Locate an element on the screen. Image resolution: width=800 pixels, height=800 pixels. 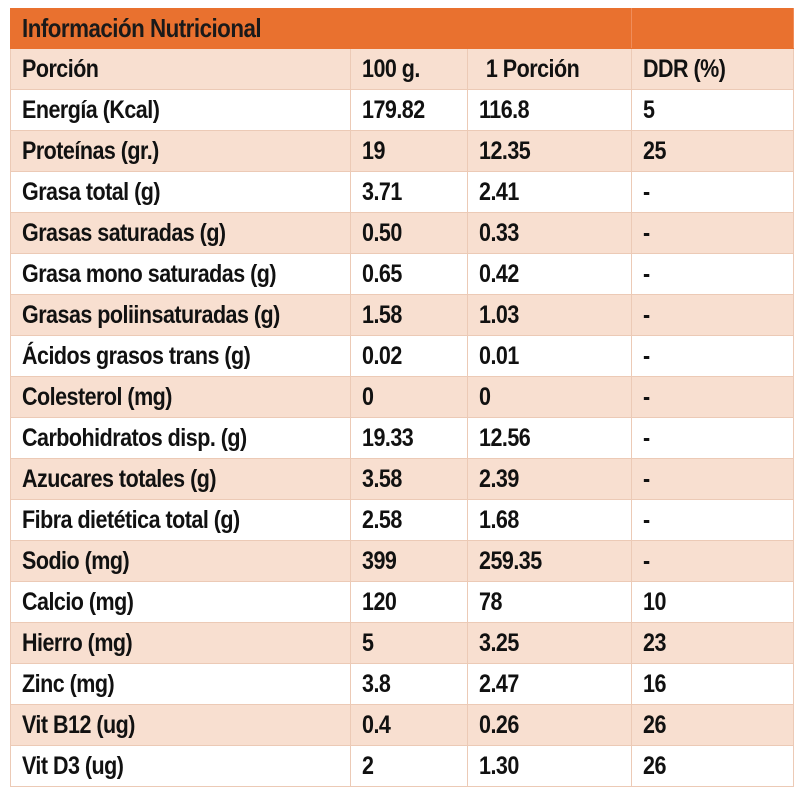
value-portion-cell: 0.26 is located at coordinates (549, 725).